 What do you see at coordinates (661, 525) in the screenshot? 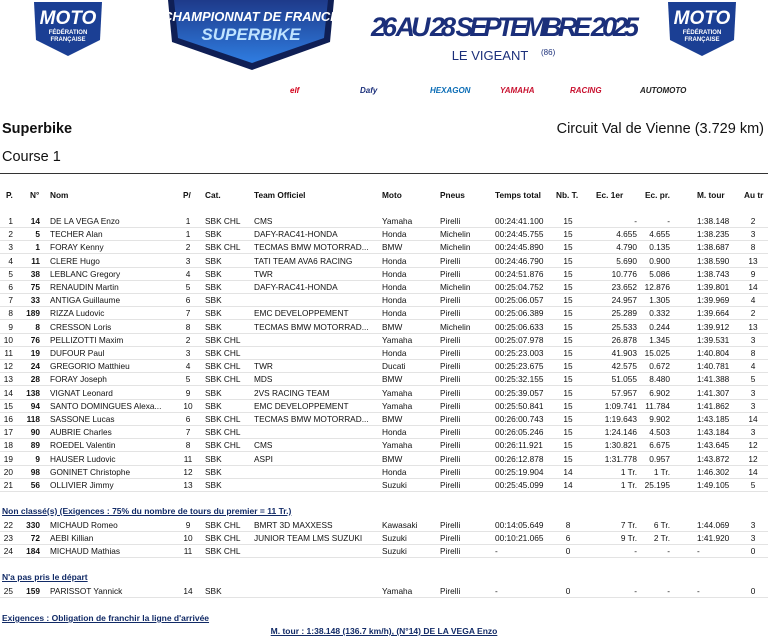
I see `gap-prev: 6 Tr.` at bounding box center [661, 525].